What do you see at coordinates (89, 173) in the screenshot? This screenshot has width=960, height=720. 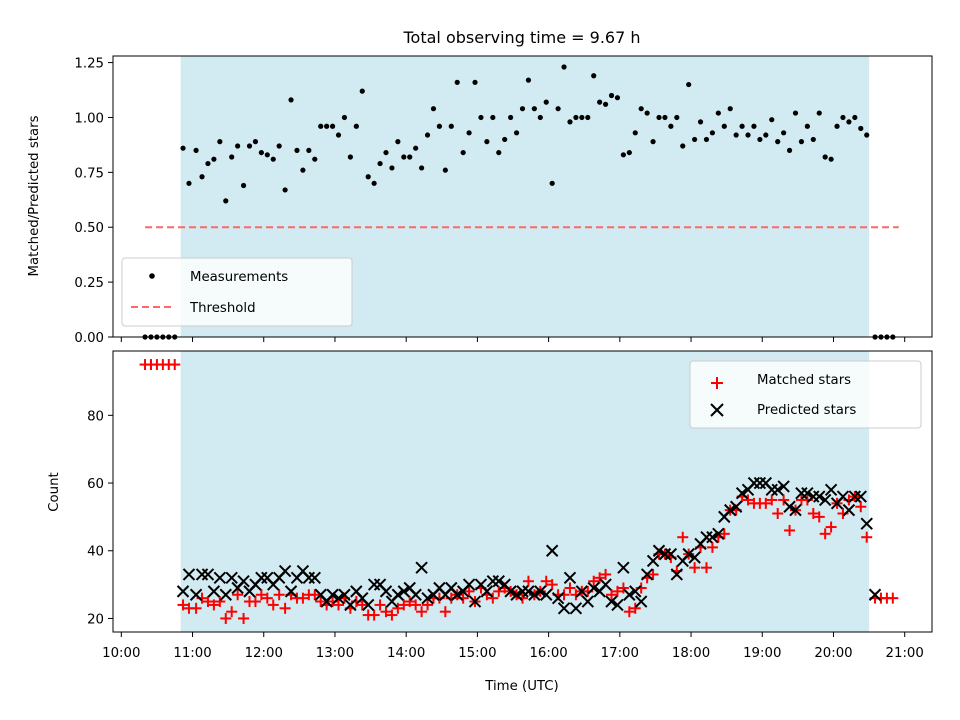 I see `top-y-tick-label: 0.75` at bounding box center [89, 173].